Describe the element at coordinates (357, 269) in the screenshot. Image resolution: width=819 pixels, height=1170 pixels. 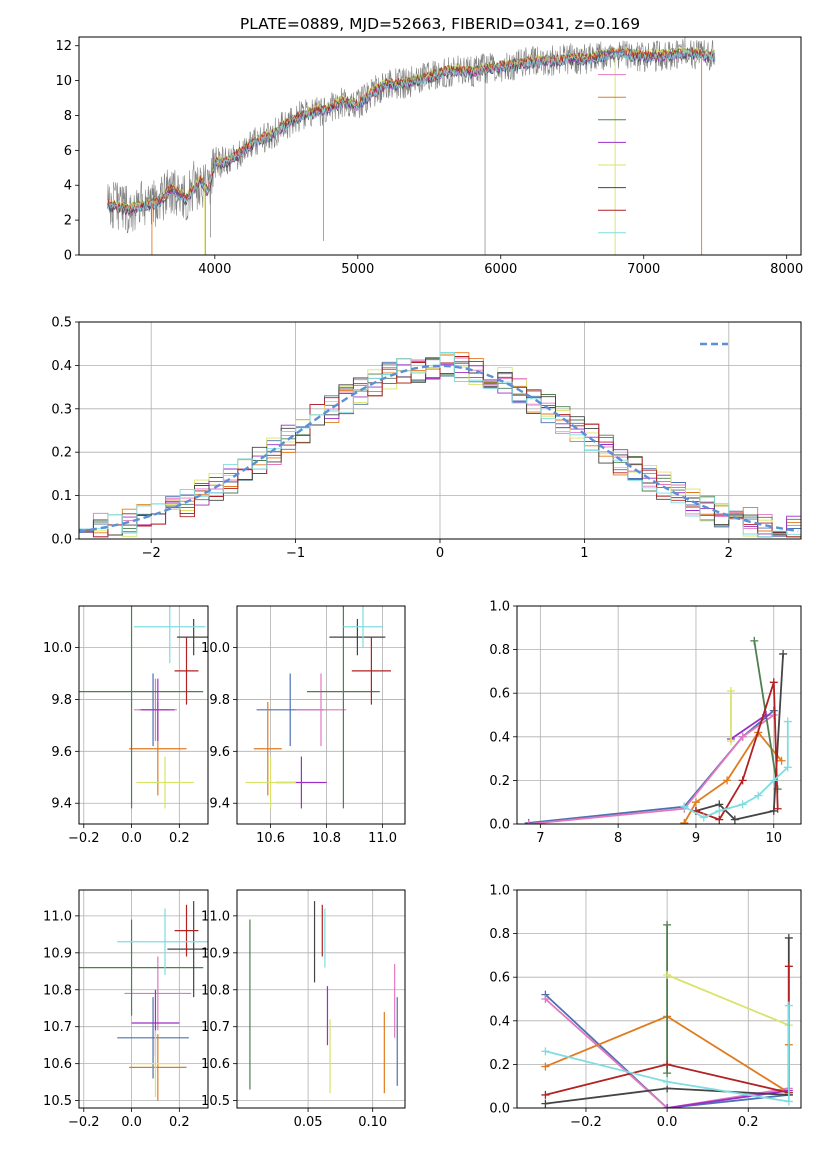
I see `x-tick-label: 5000` at that location.